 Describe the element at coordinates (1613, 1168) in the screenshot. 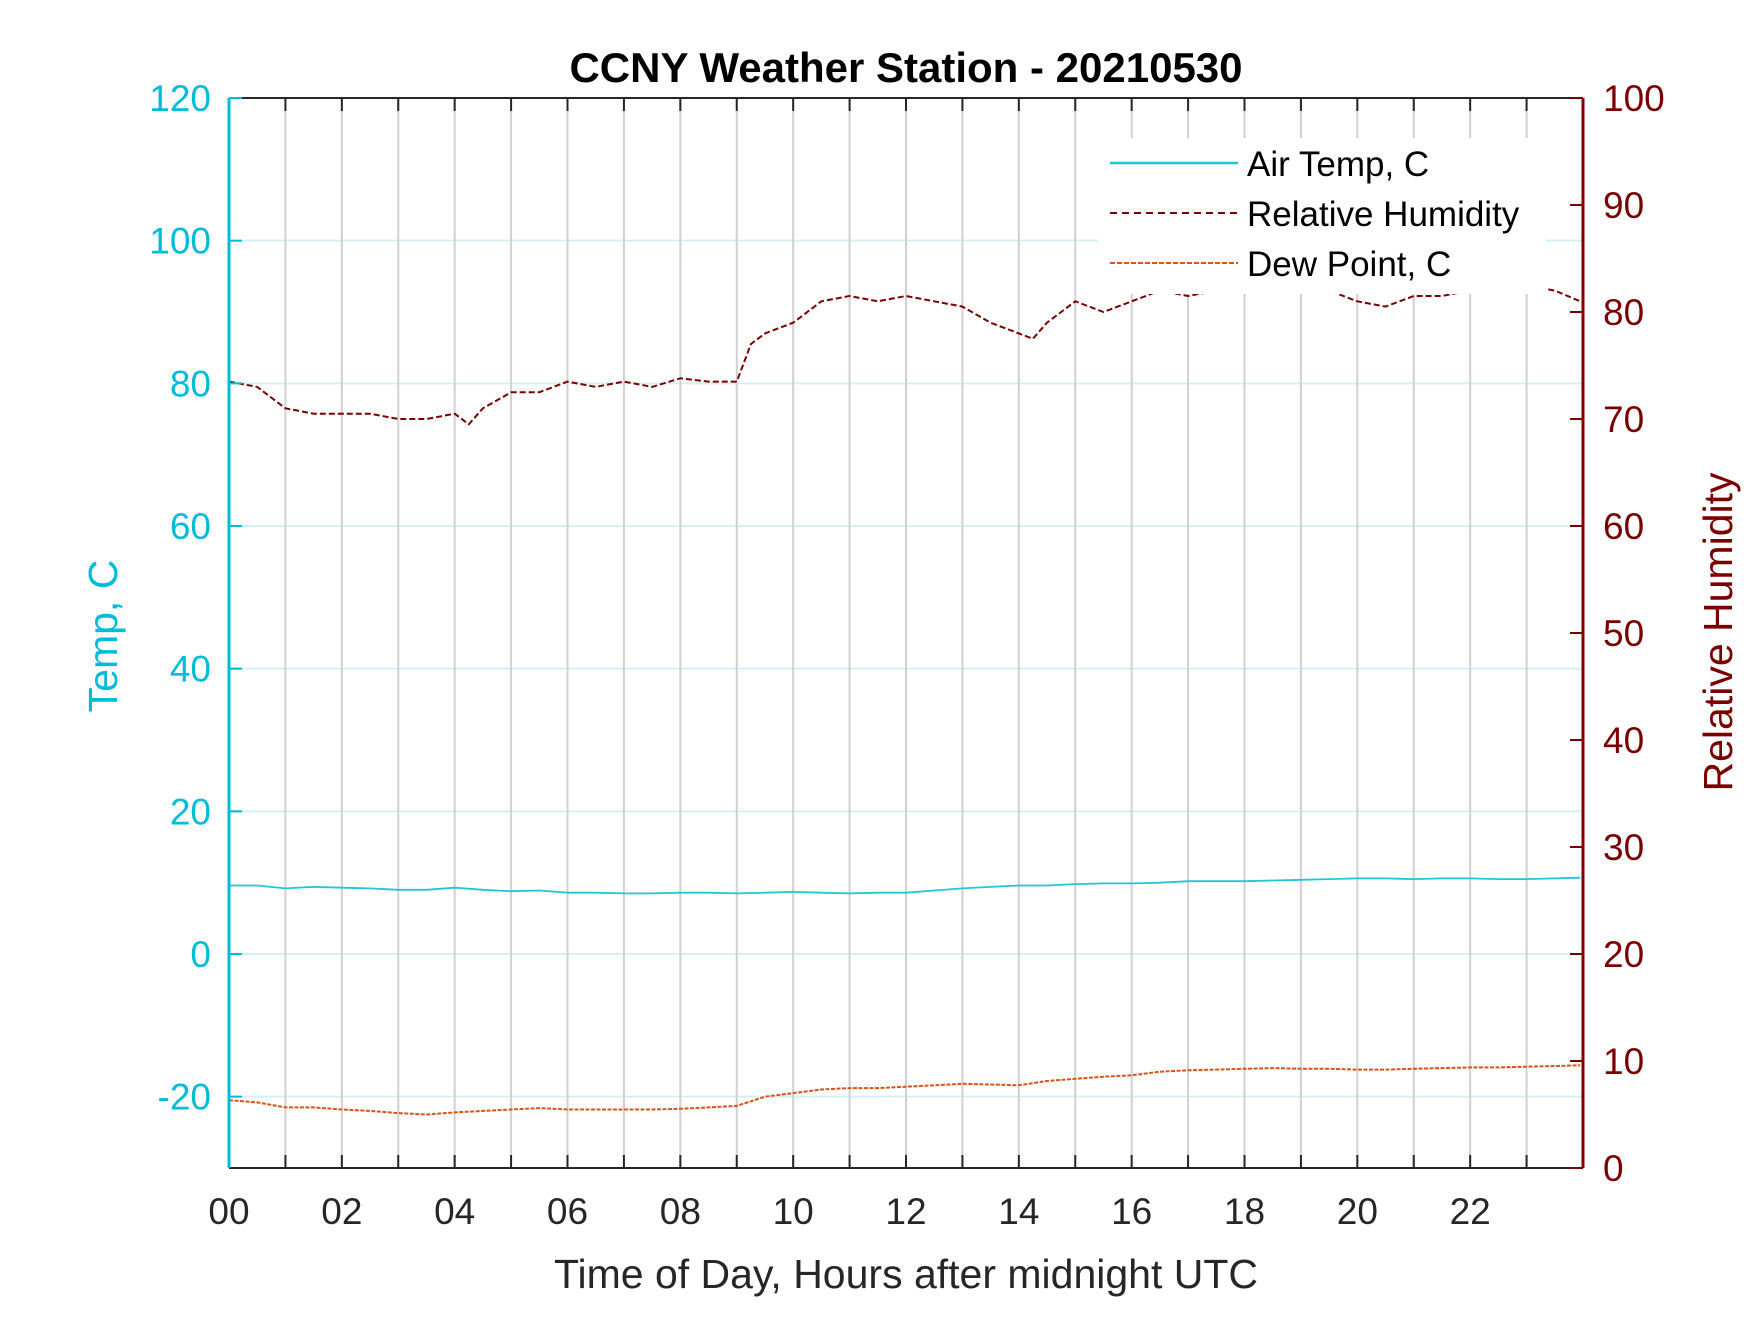

I see `y-right-tick-label: 0` at that location.